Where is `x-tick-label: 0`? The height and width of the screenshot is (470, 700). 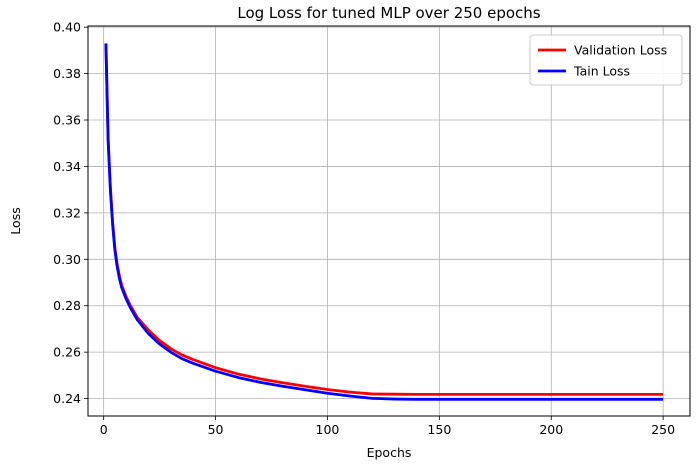
x-tick-label: 0 is located at coordinates (104, 429).